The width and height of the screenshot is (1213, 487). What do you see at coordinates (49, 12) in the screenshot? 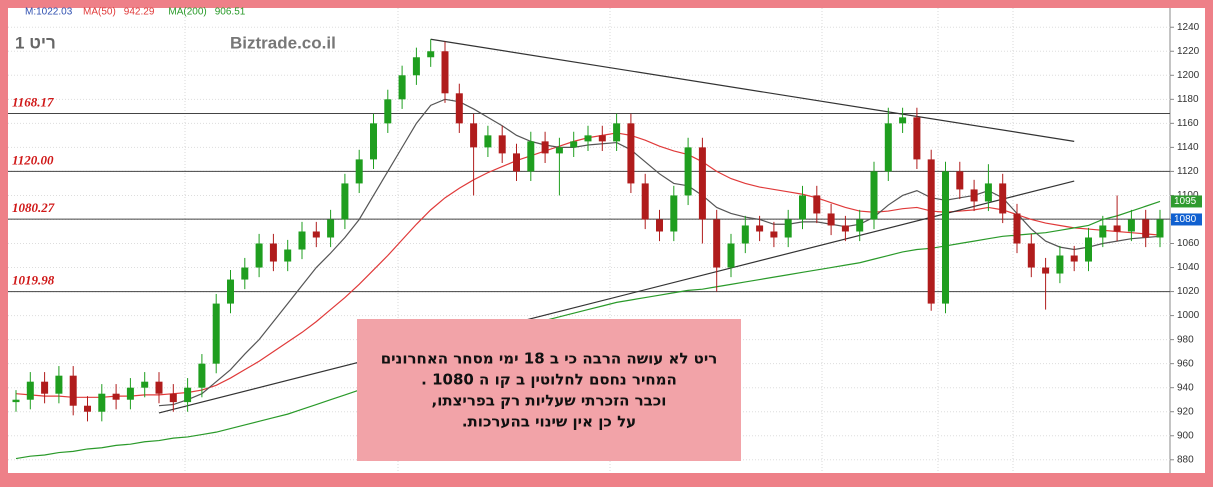
I see `cursor-label: M:1022.03` at bounding box center [49, 12].